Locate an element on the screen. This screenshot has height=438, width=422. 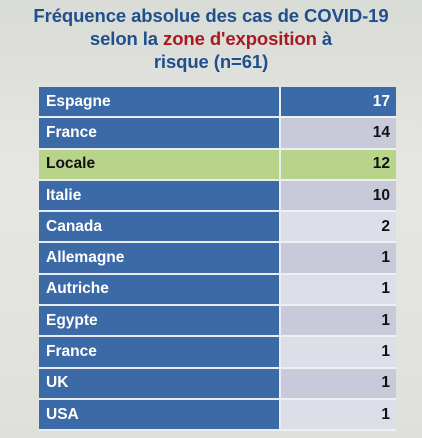
title-line-2-start: selon la is located at coordinates (126, 38).